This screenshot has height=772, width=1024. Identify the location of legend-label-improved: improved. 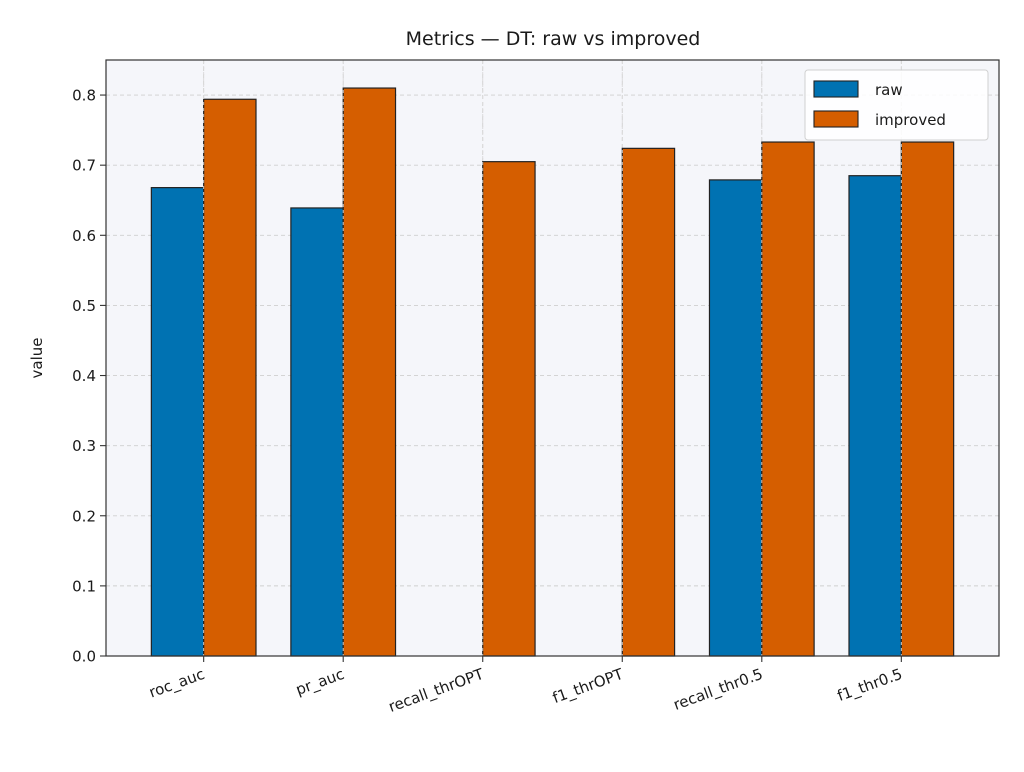
(910, 120).